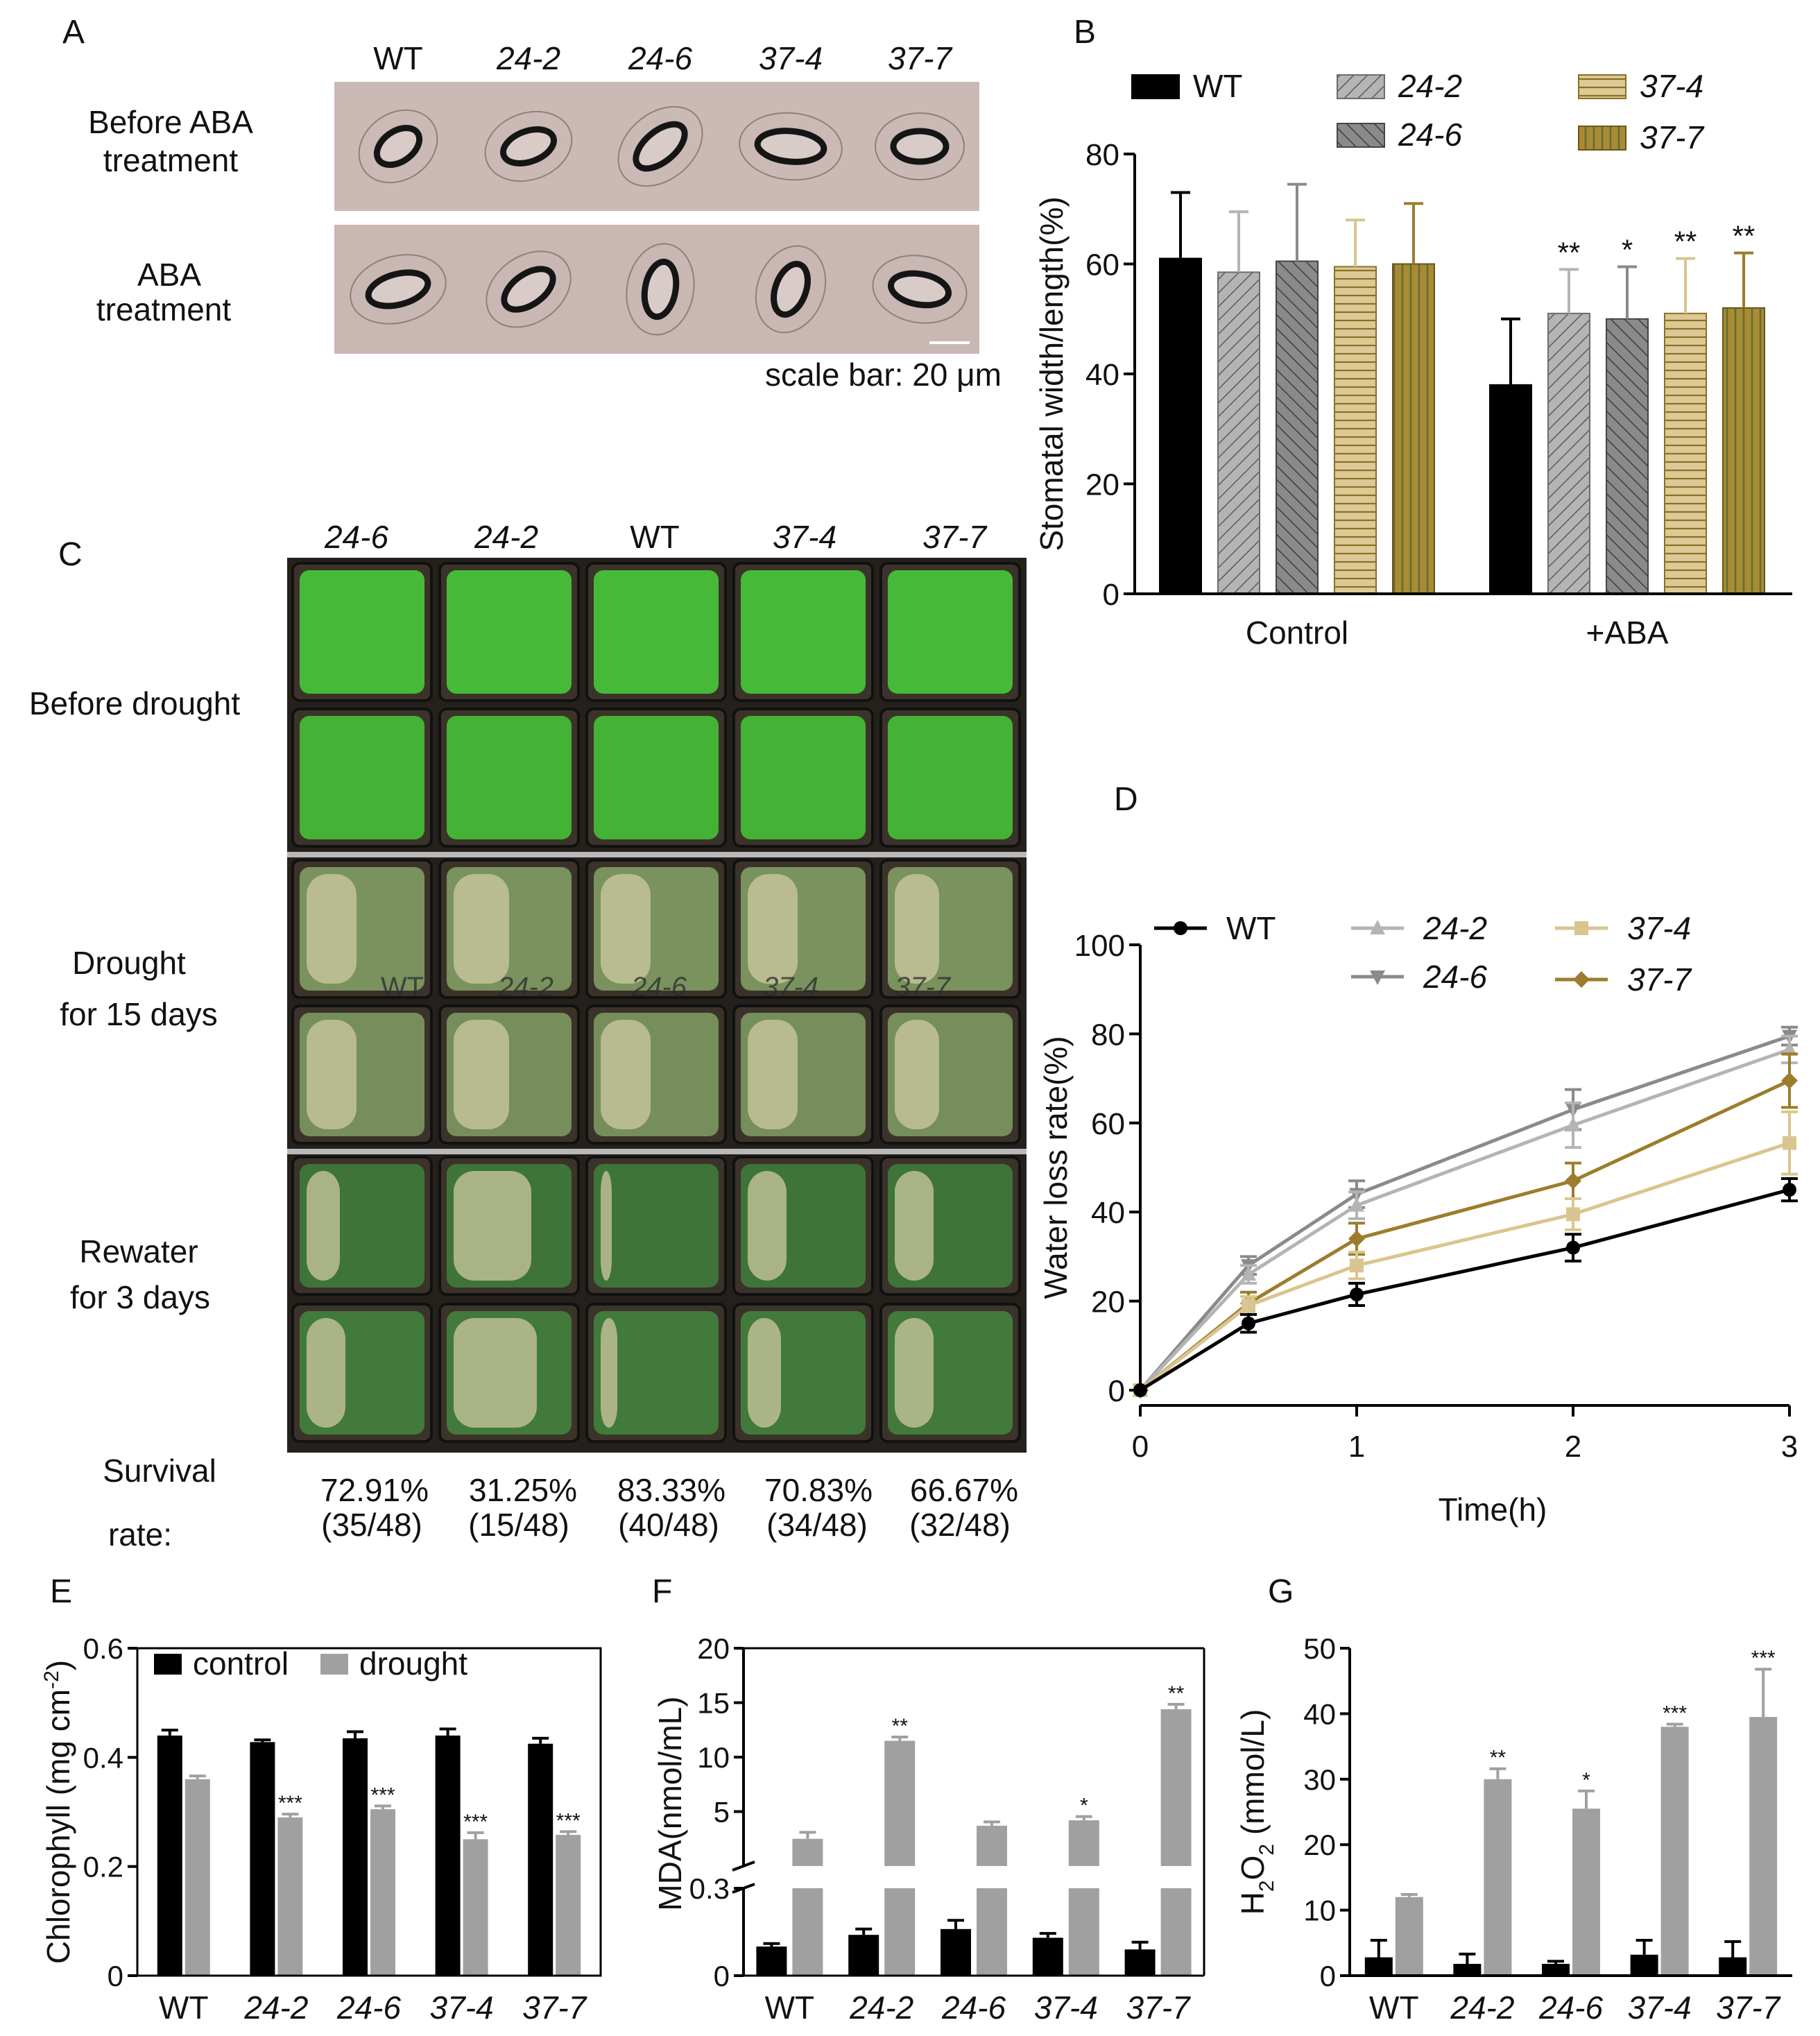  What do you see at coordinates (1126, 799) in the screenshot?
I see `panel-letter-d: D` at bounding box center [1126, 799].